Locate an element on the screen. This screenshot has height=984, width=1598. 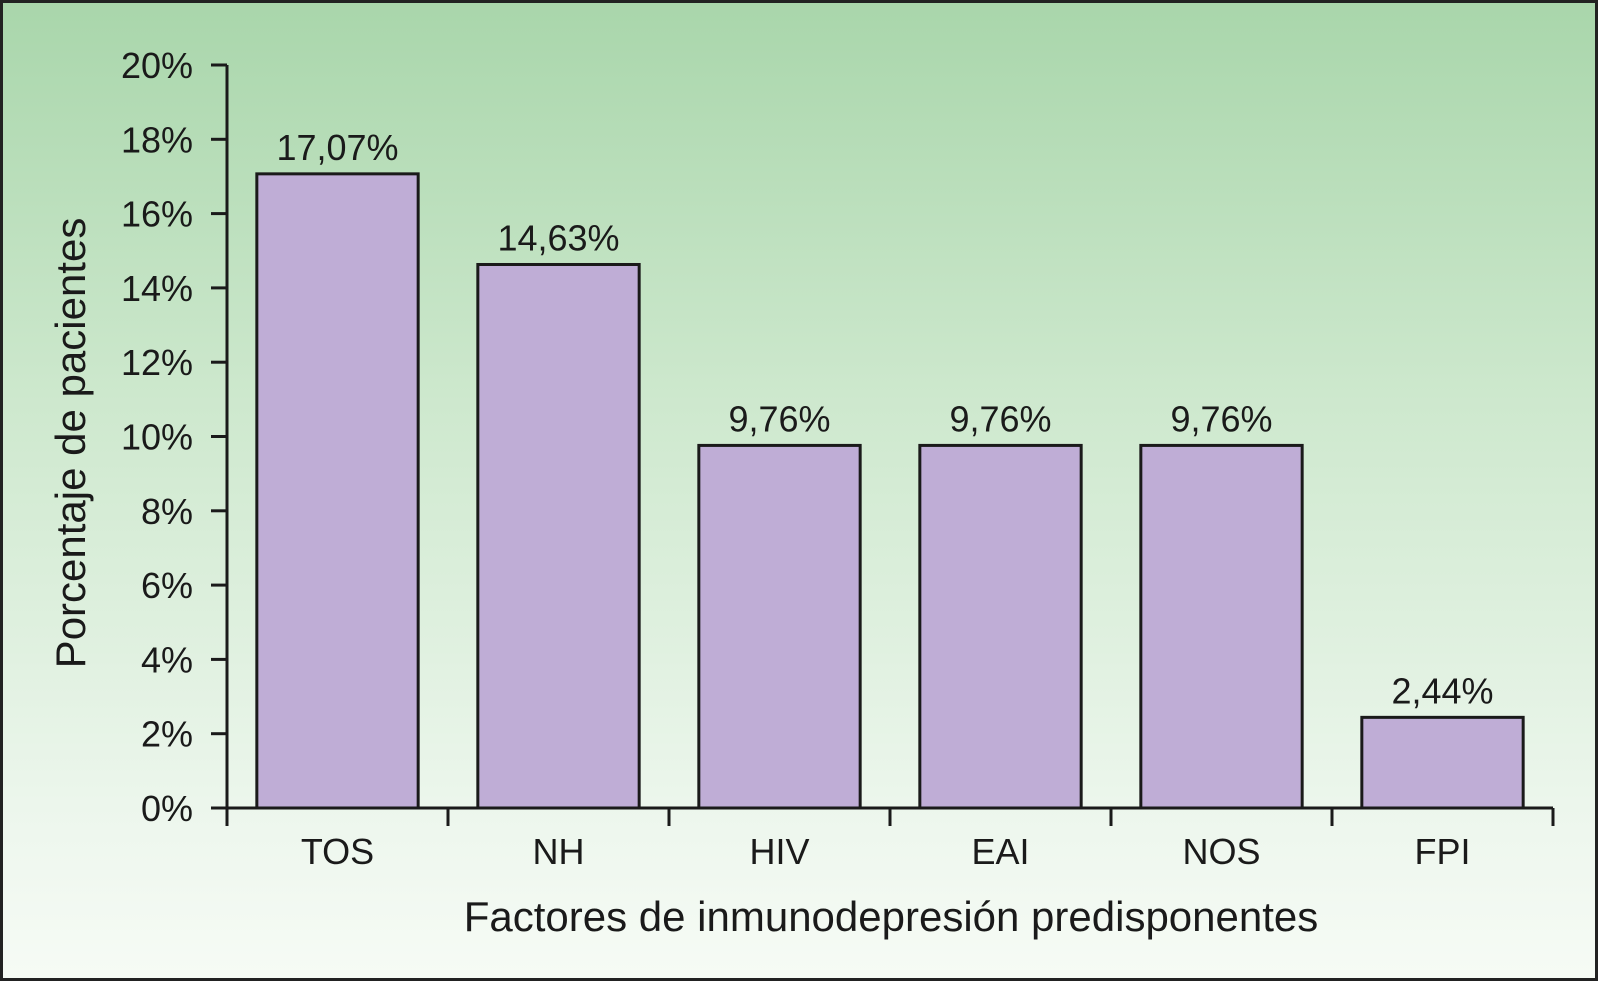
x-tick-label: EAI is located at coordinates (1000, 851).